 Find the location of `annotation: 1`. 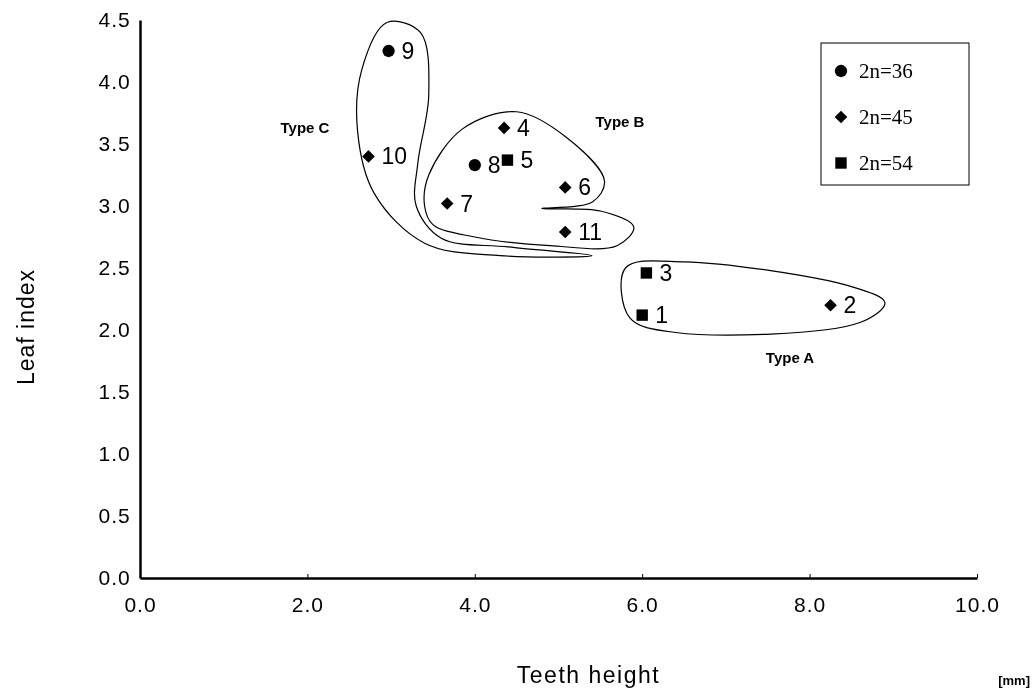

annotation: 1 is located at coordinates (661, 315).